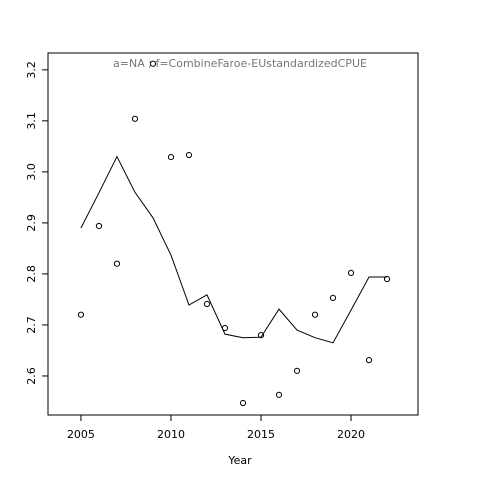  What do you see at coordinates (31, 172) in the screenshot?
I see `y-tick-label: 3.0` at bounding box center [31, 172].